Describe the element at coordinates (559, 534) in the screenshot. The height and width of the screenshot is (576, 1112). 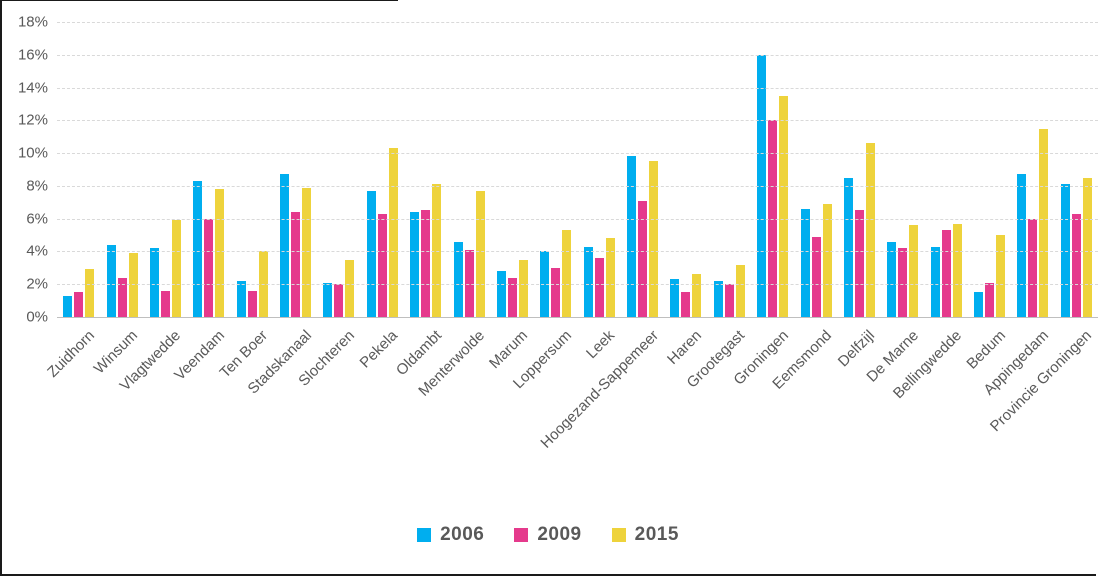
I see `legend-label: 2009` at that location.